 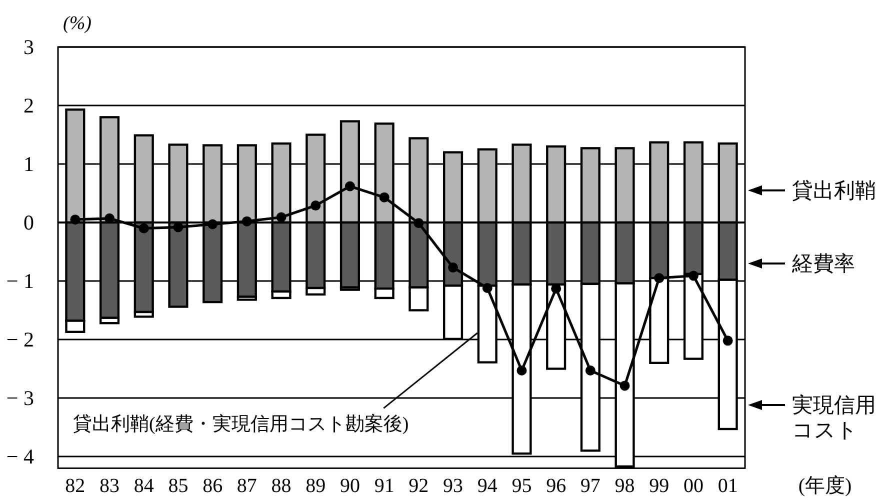 I want to click on x-tick-label: 00, so click(x=693, y=486).